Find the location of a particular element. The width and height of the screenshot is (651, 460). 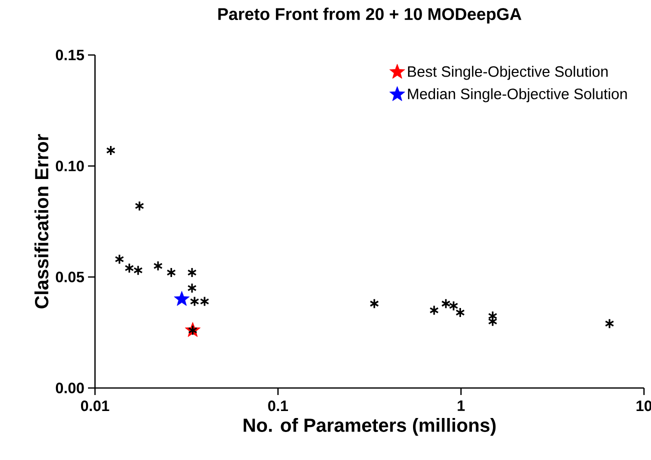

y-tick-label: 0.15 is located at coordinates (70, 55).